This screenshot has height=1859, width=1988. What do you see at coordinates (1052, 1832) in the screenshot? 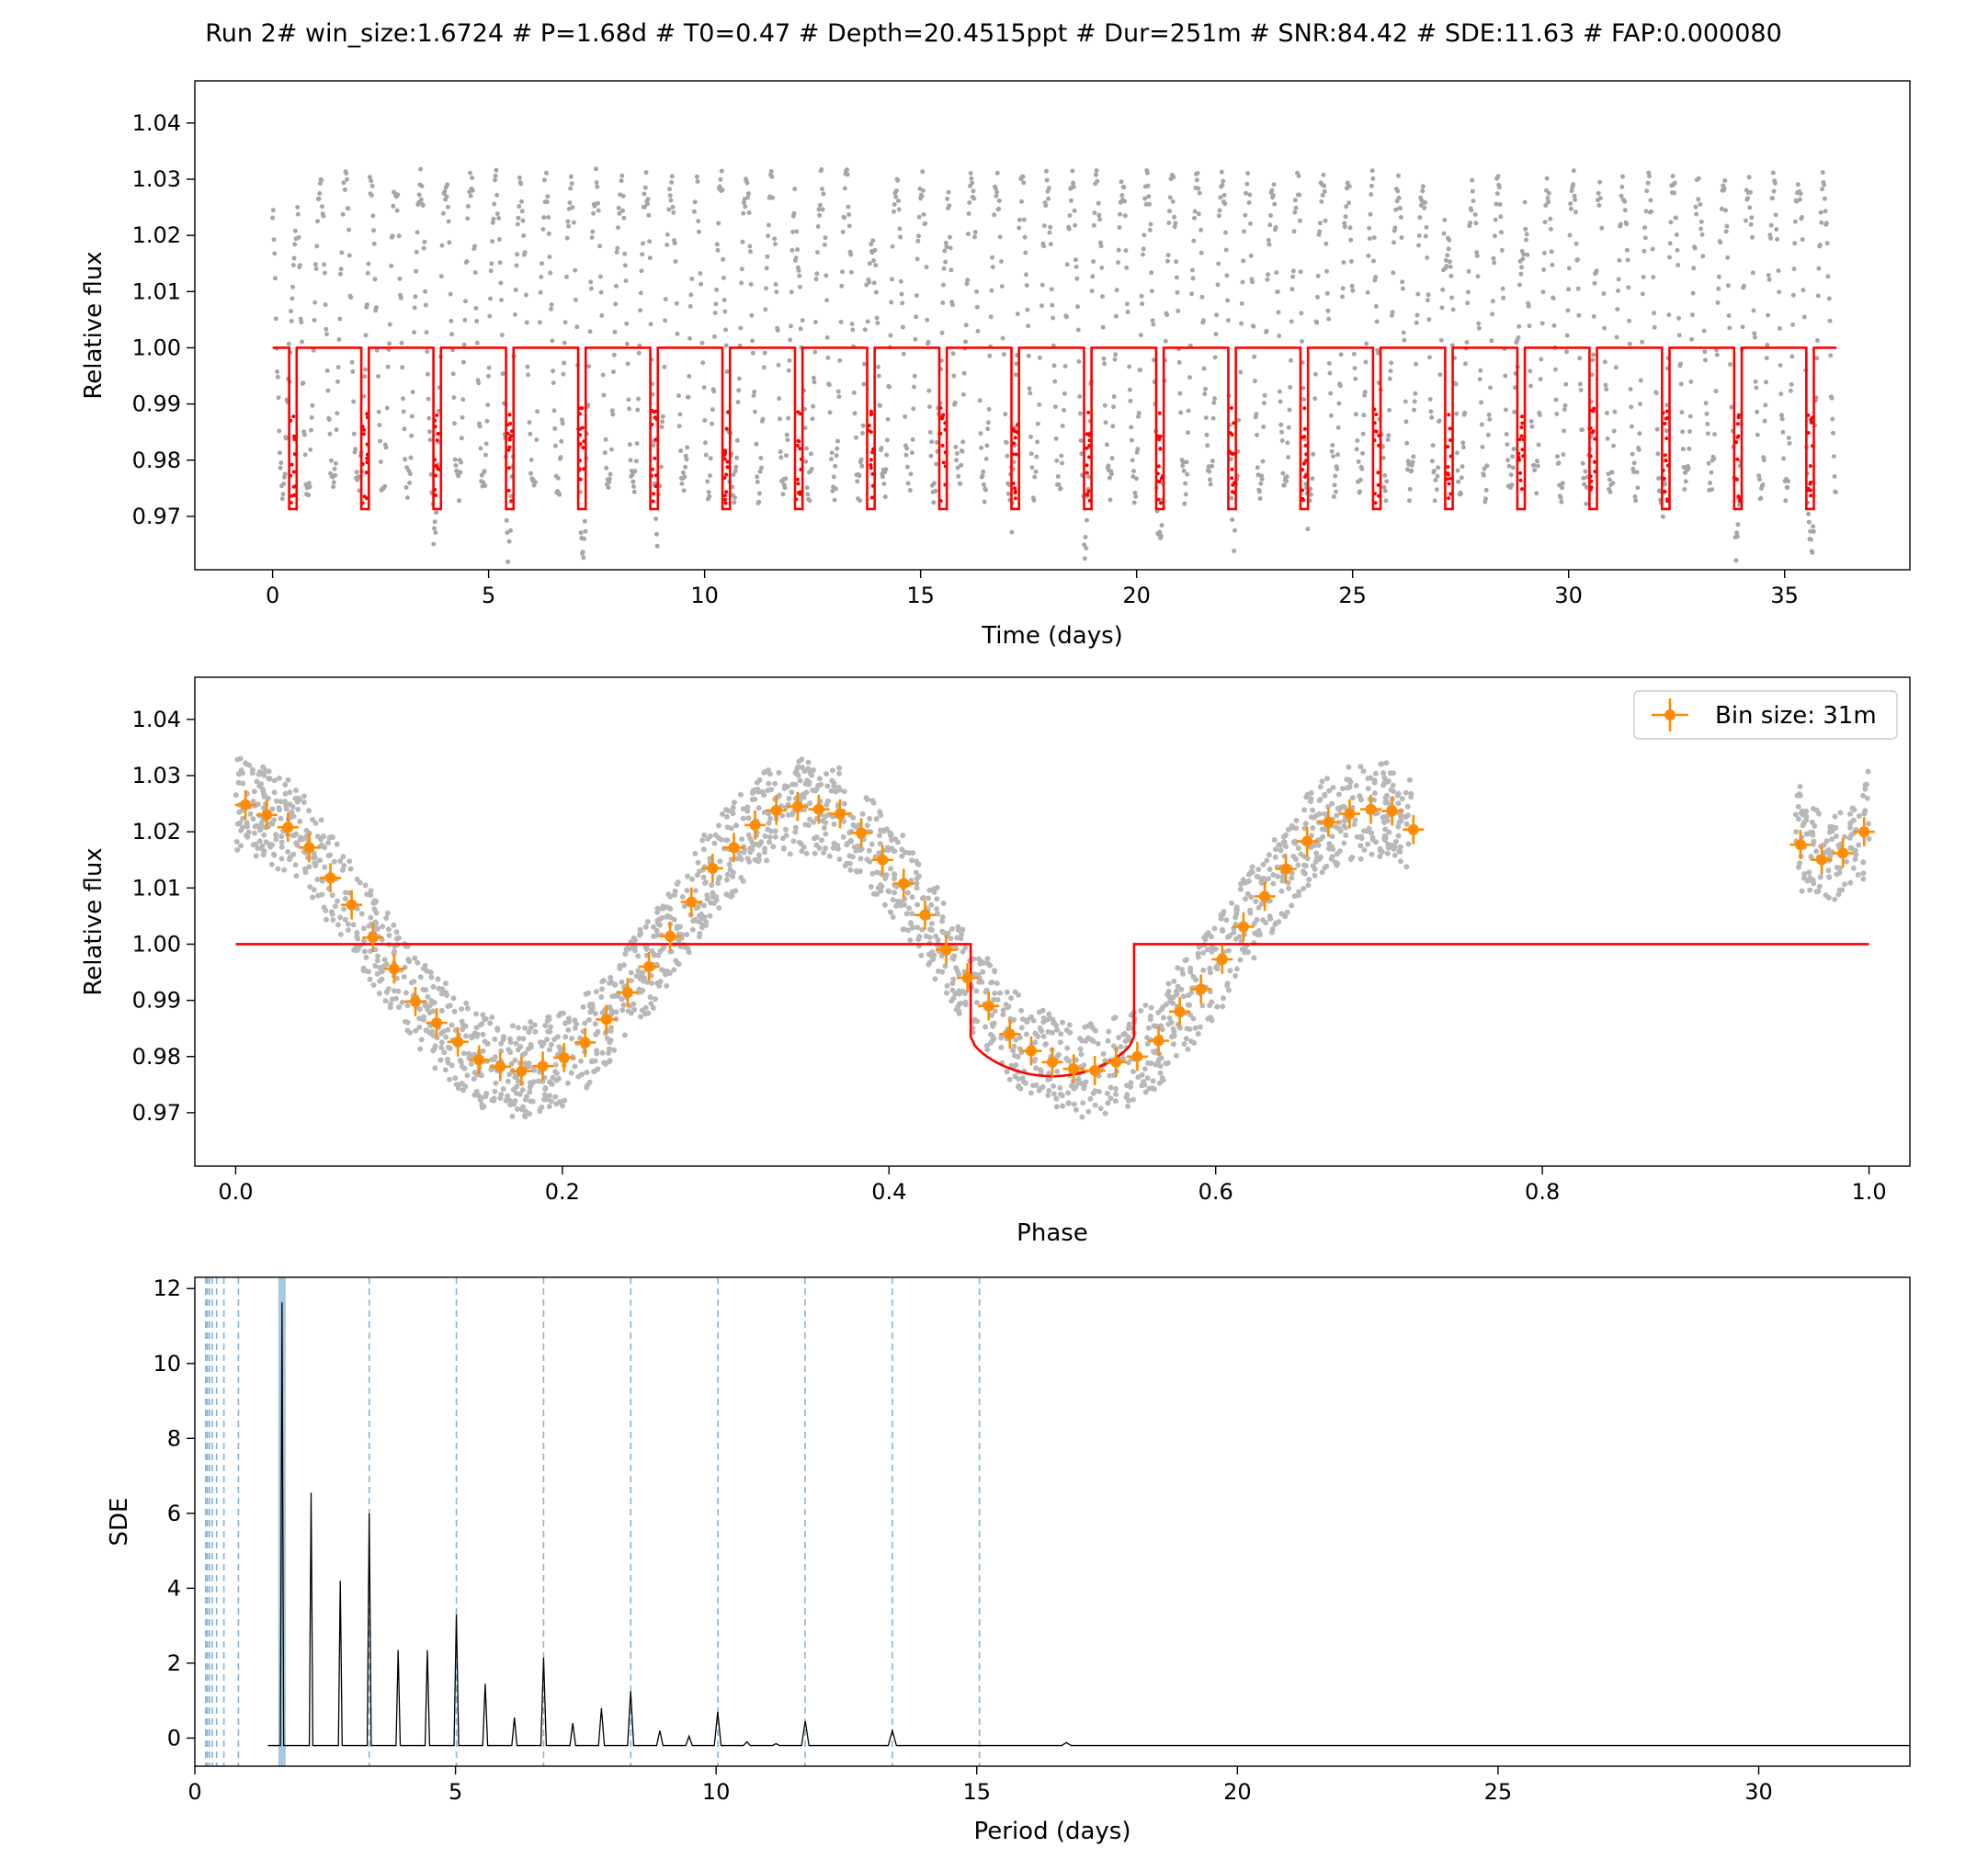
I see `periodogram-x-label: Period (days)` at bounding box center [1052, 1832].